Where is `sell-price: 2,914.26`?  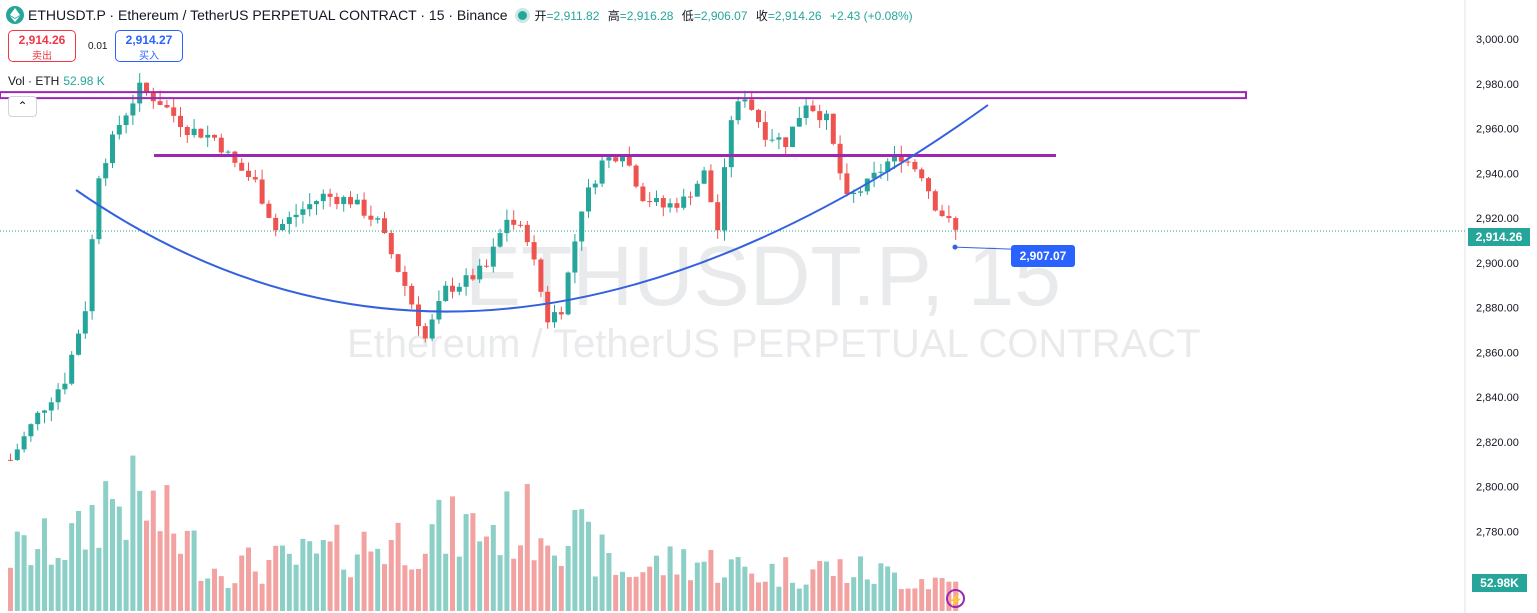 sell-price: 2,914.26 is located at coordinates (42, 40).